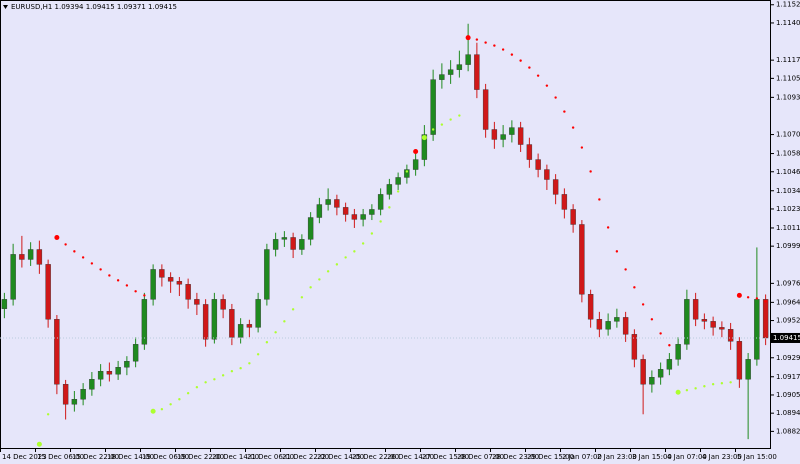 The width and height of the screenshot is (800, 464). What do you see at coordinates (5, 7) in the screenshot?
I see `menu-arrow` at bounding box center [5, 7].